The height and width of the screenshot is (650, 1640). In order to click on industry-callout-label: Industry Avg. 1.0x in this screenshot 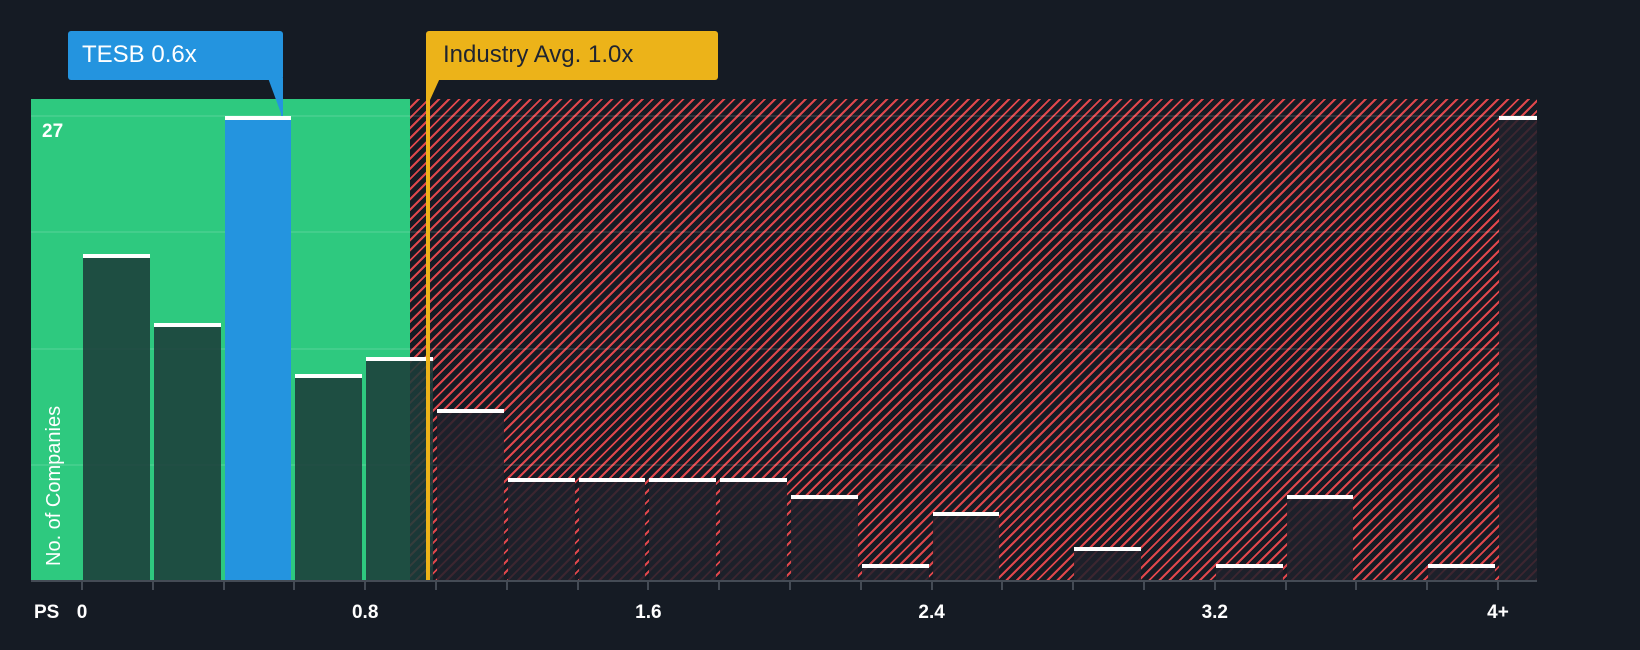, I will do `click(538, 54)`.